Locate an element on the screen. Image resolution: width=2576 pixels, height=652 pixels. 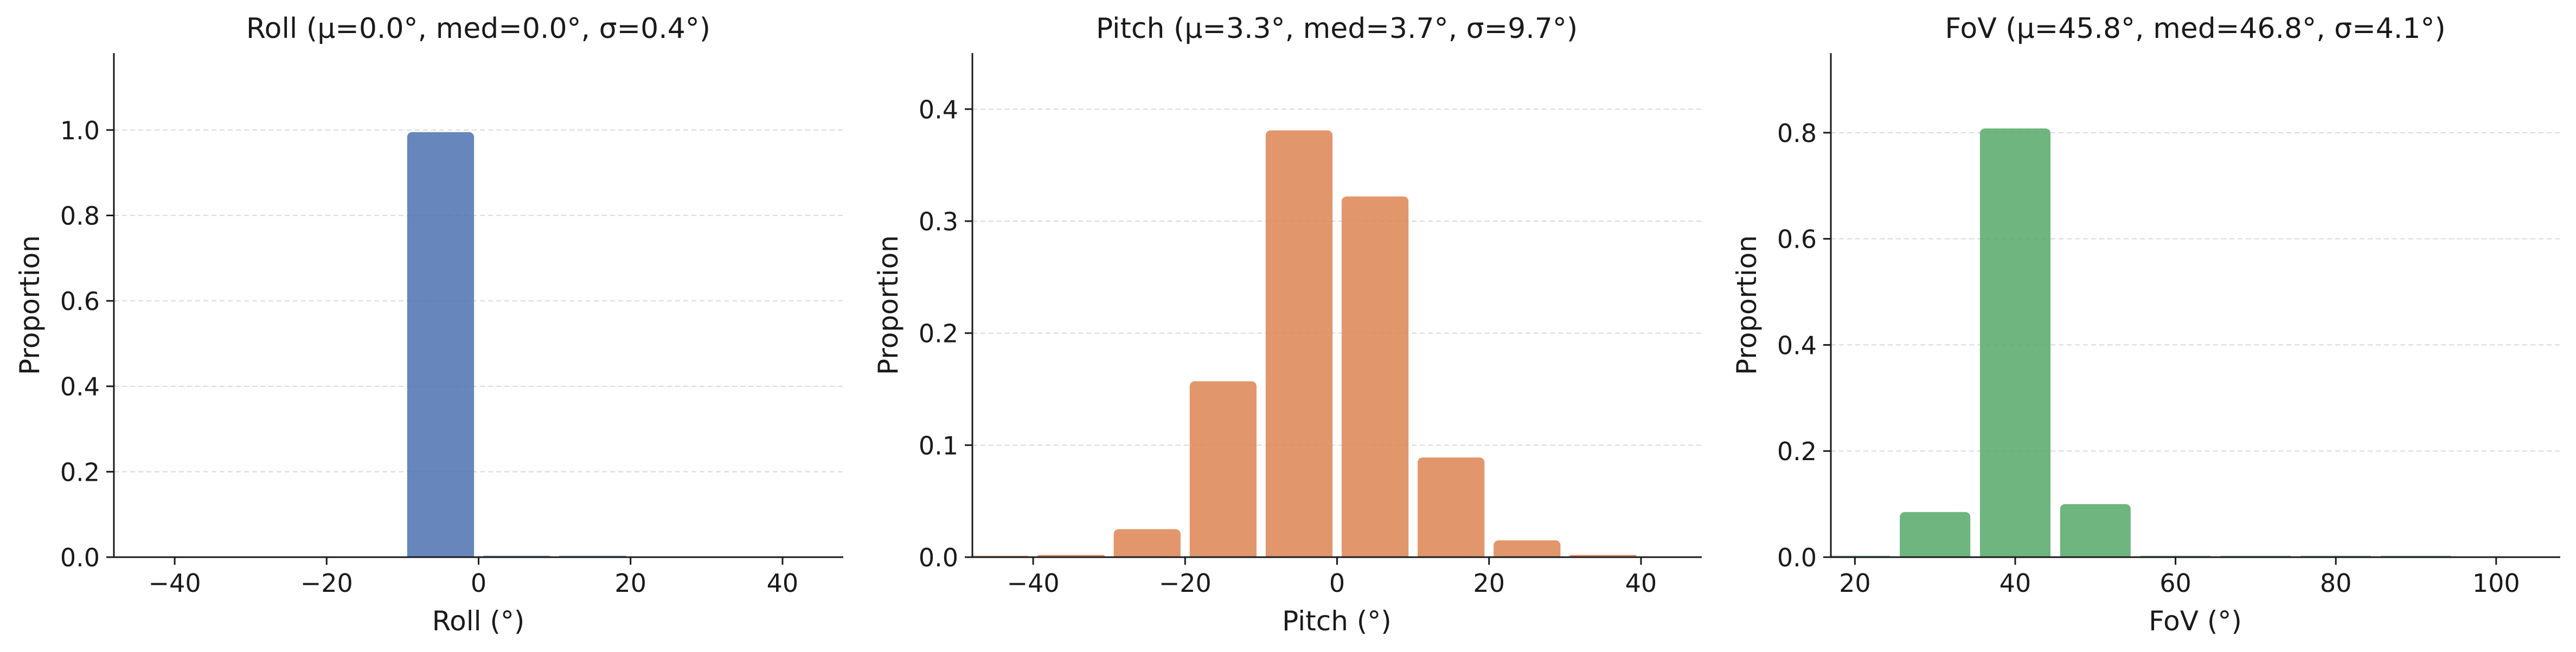
fov-x-ticks: 20 40 60 80 100 is located at coordinates (2179, 577).